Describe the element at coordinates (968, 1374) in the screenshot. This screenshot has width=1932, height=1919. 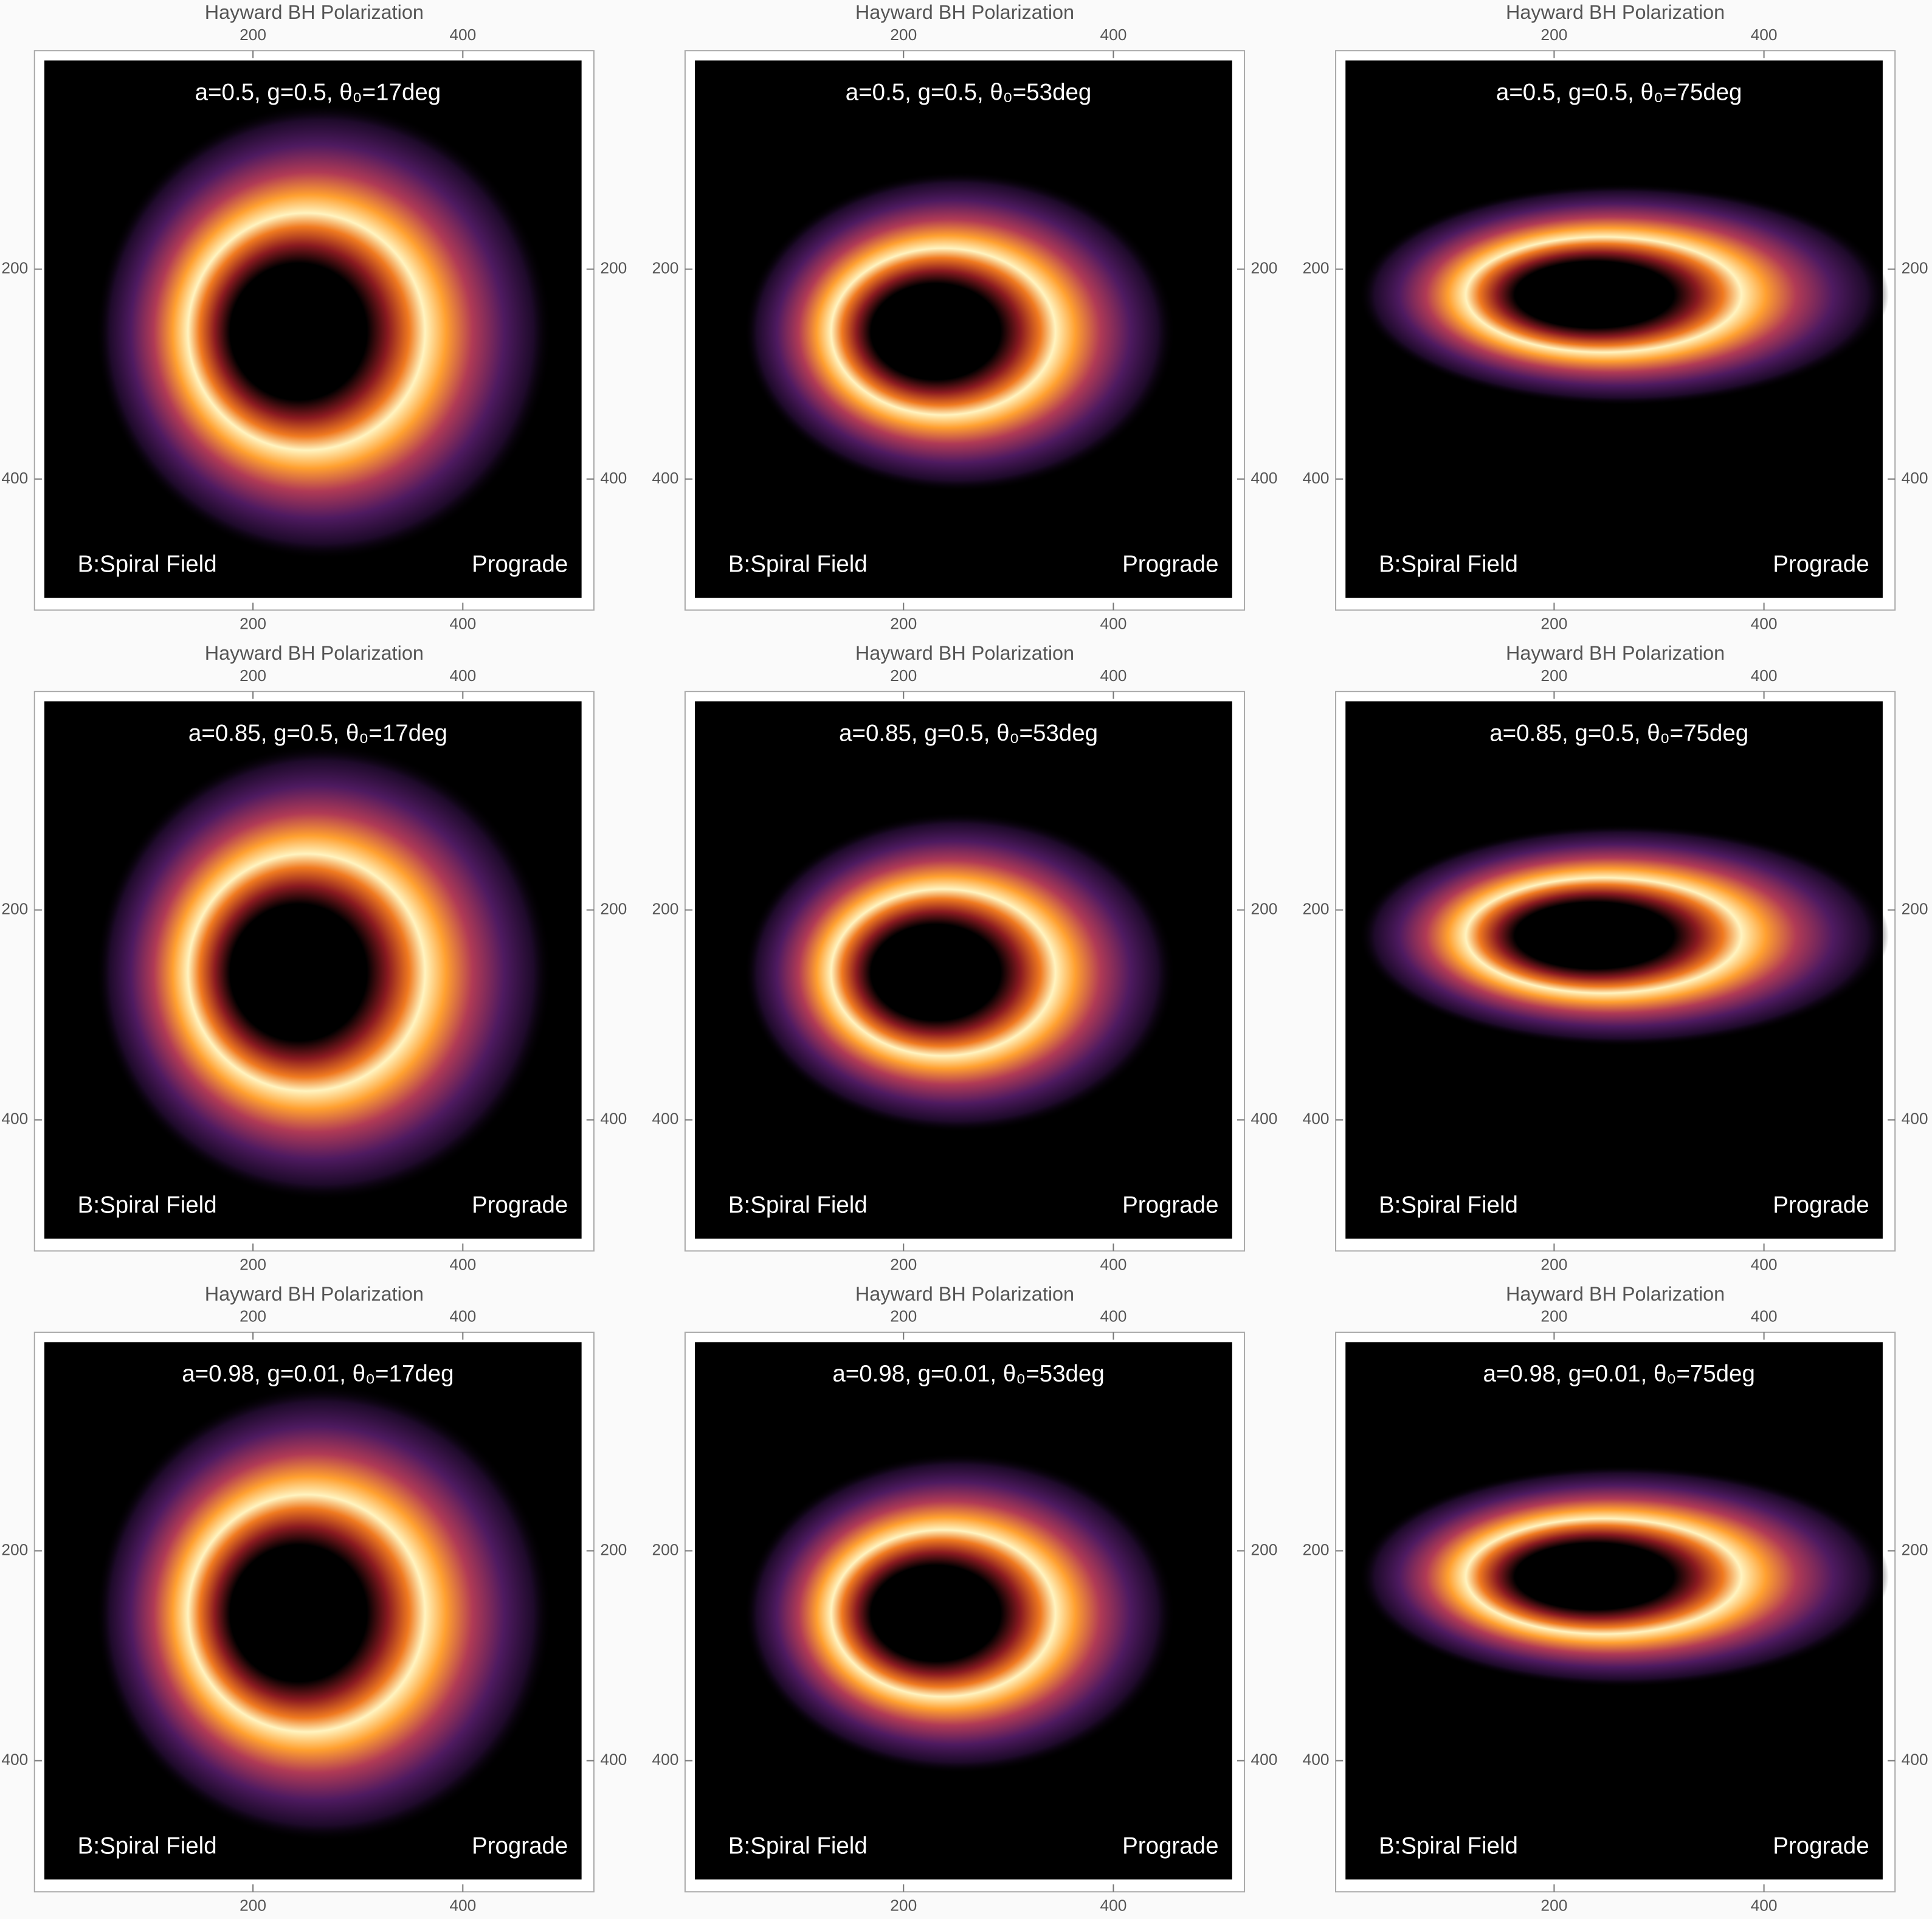
I see `parameters: a=0.98, g=0.01, θ₀=53deg` at that location.